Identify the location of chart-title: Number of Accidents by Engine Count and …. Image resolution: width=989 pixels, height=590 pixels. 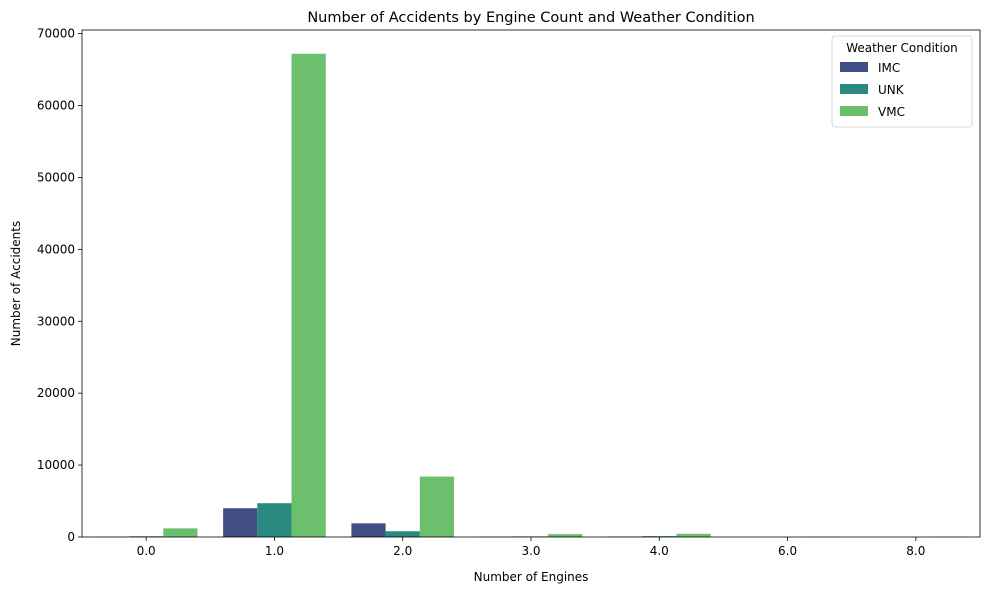
(530, 18).